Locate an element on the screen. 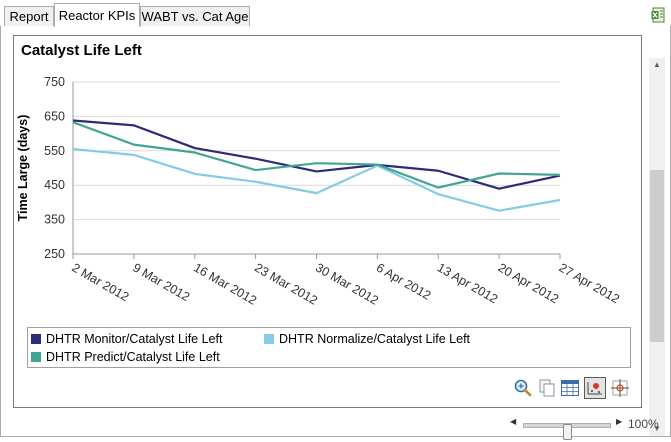  tab-bar: Report Reactor KPIs WABT vs. Cat Age is located at coordinates (335, 13).